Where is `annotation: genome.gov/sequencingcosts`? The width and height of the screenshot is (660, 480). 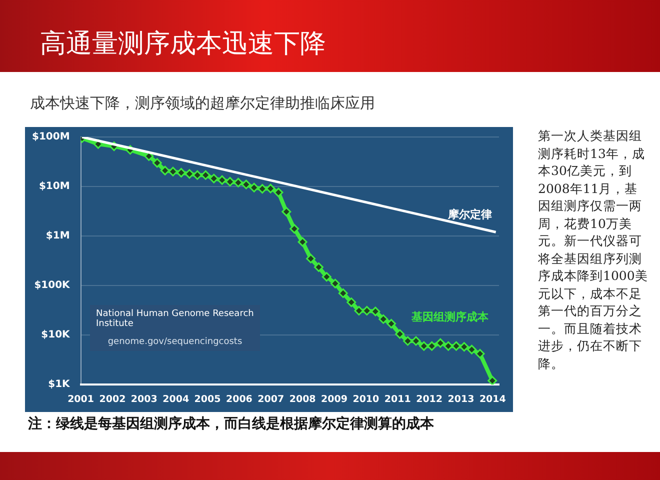
annotation: genome.gov/sequencingcosts is located at coordinates (175, 342).